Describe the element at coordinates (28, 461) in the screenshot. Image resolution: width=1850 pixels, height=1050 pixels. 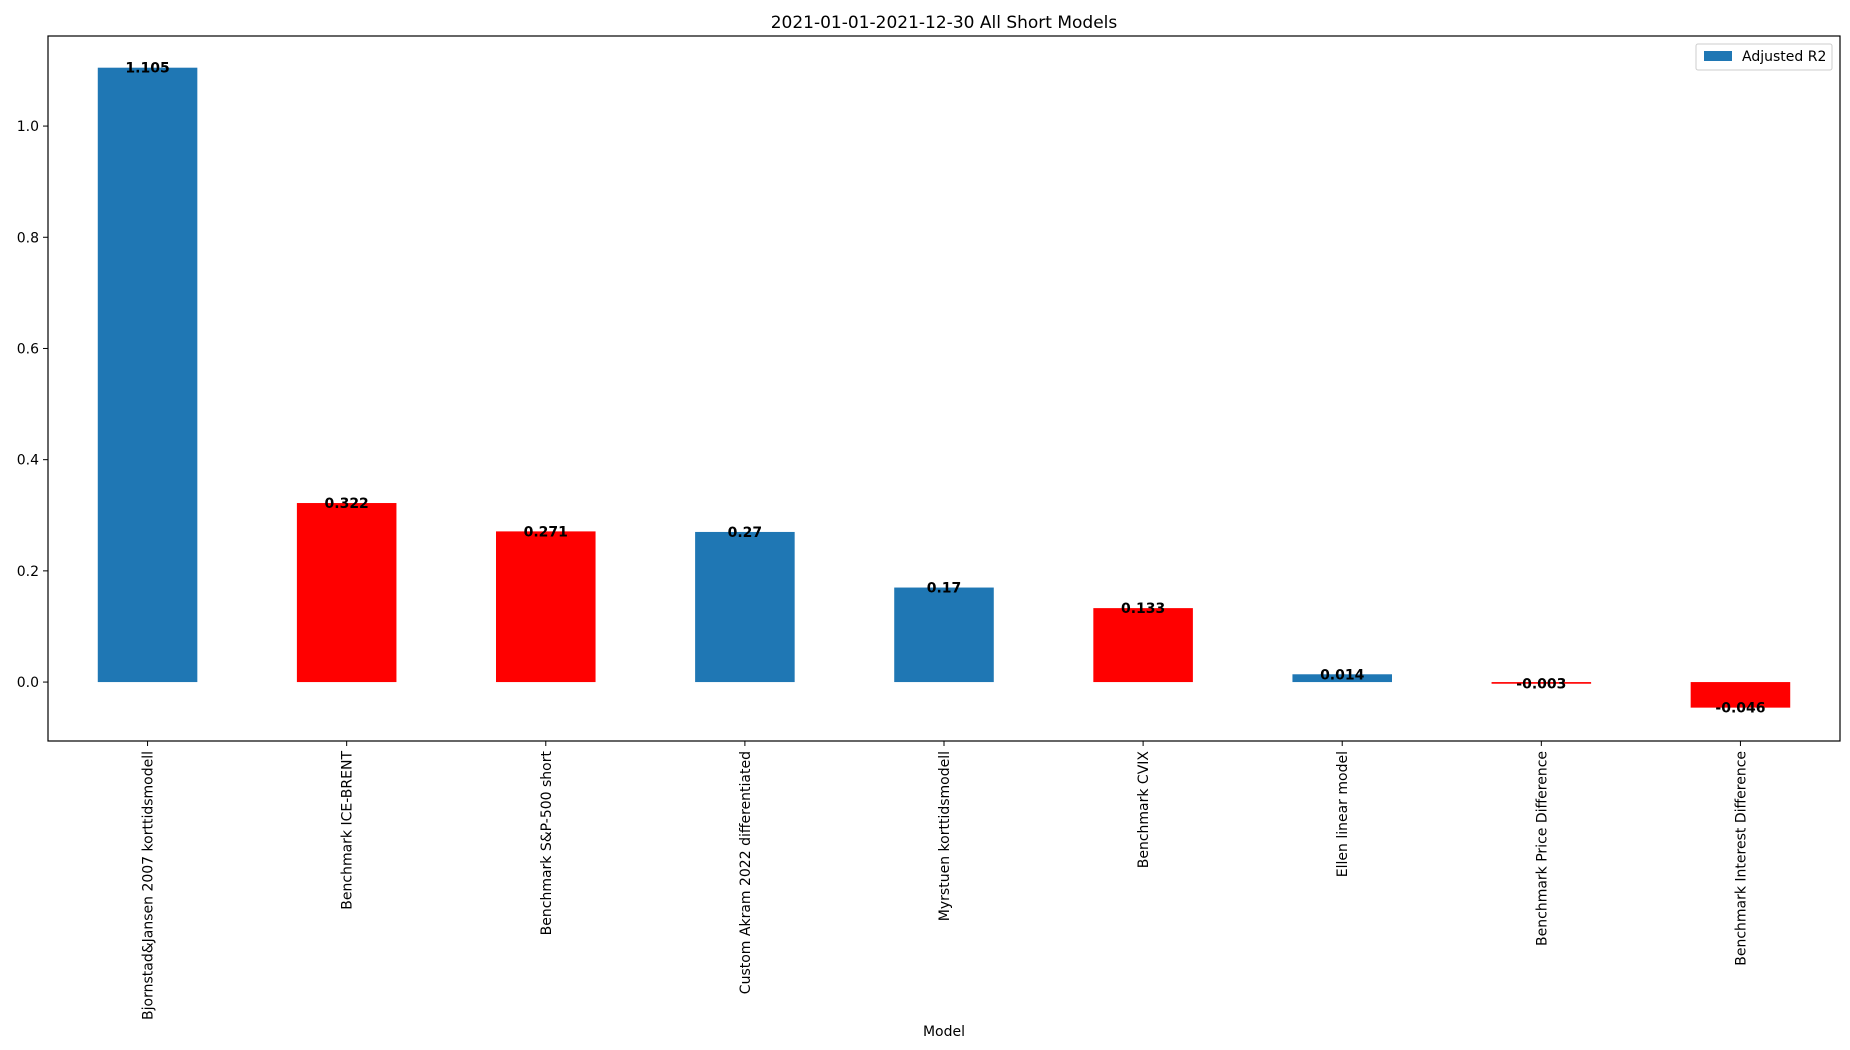
I see `y-tick-label: 0.4` at that location.